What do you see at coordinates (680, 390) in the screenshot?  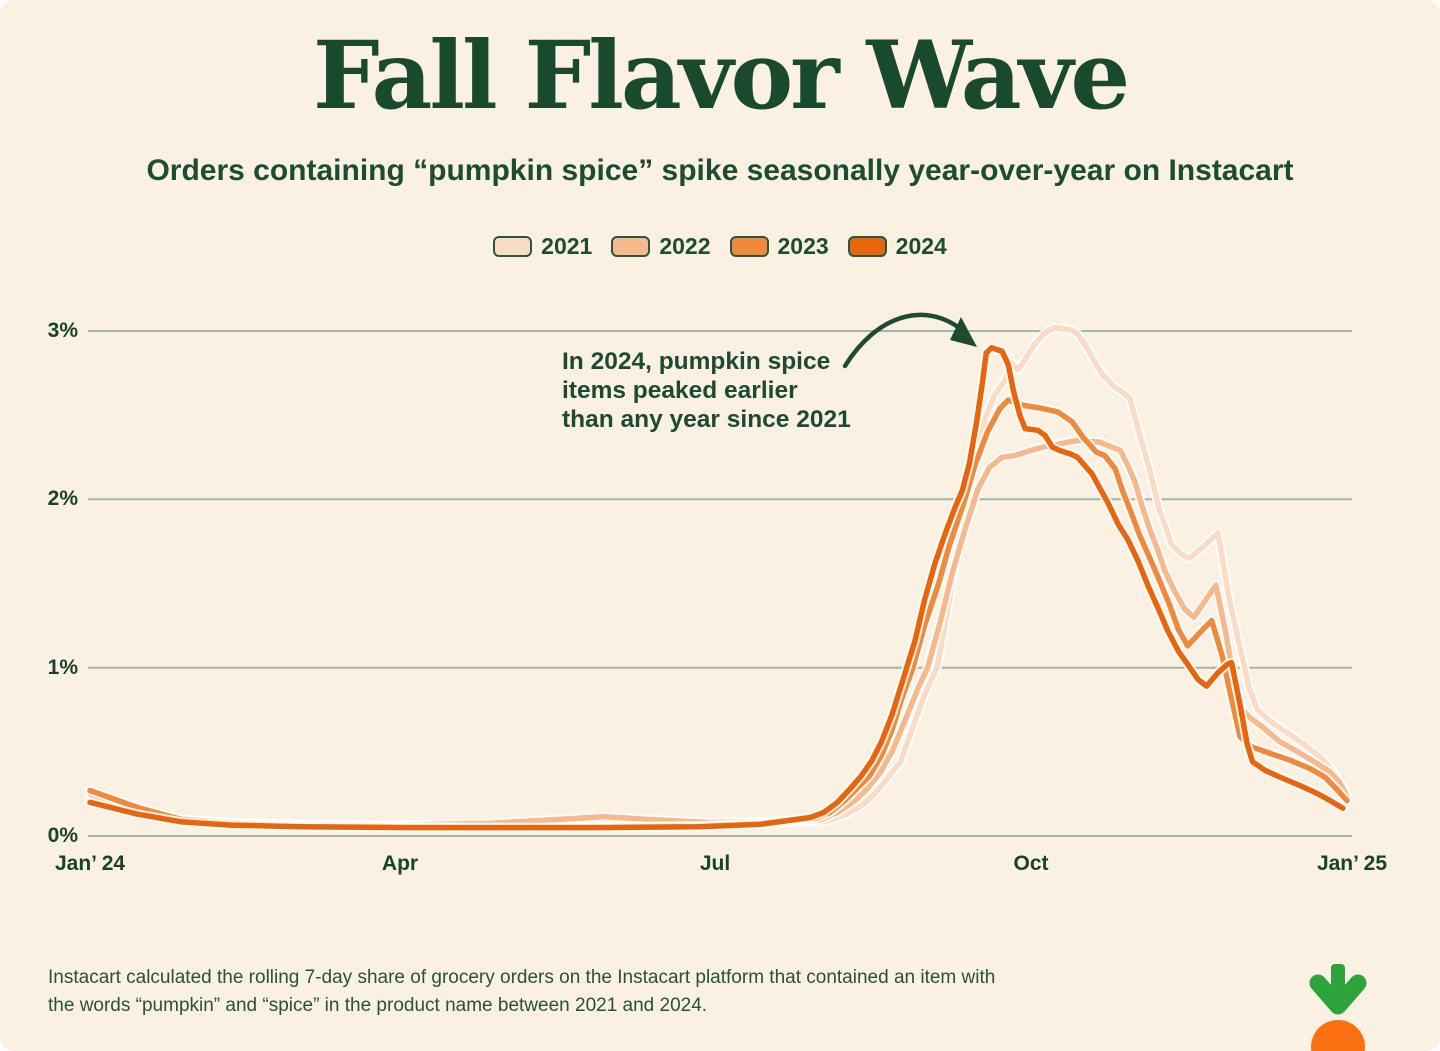 I see `annotation-line-2: items peaked earlier` at bounding box center [680, 390].